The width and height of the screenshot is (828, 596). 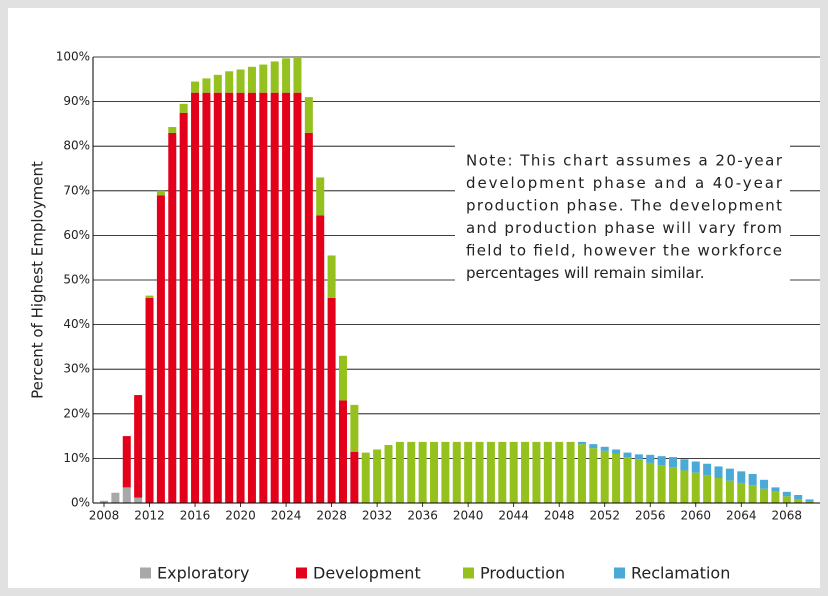 What do you see at coordinates (76, 190) in the screenshot?
I see `y-tick-label: 70%` at bounding box center [76, 190].